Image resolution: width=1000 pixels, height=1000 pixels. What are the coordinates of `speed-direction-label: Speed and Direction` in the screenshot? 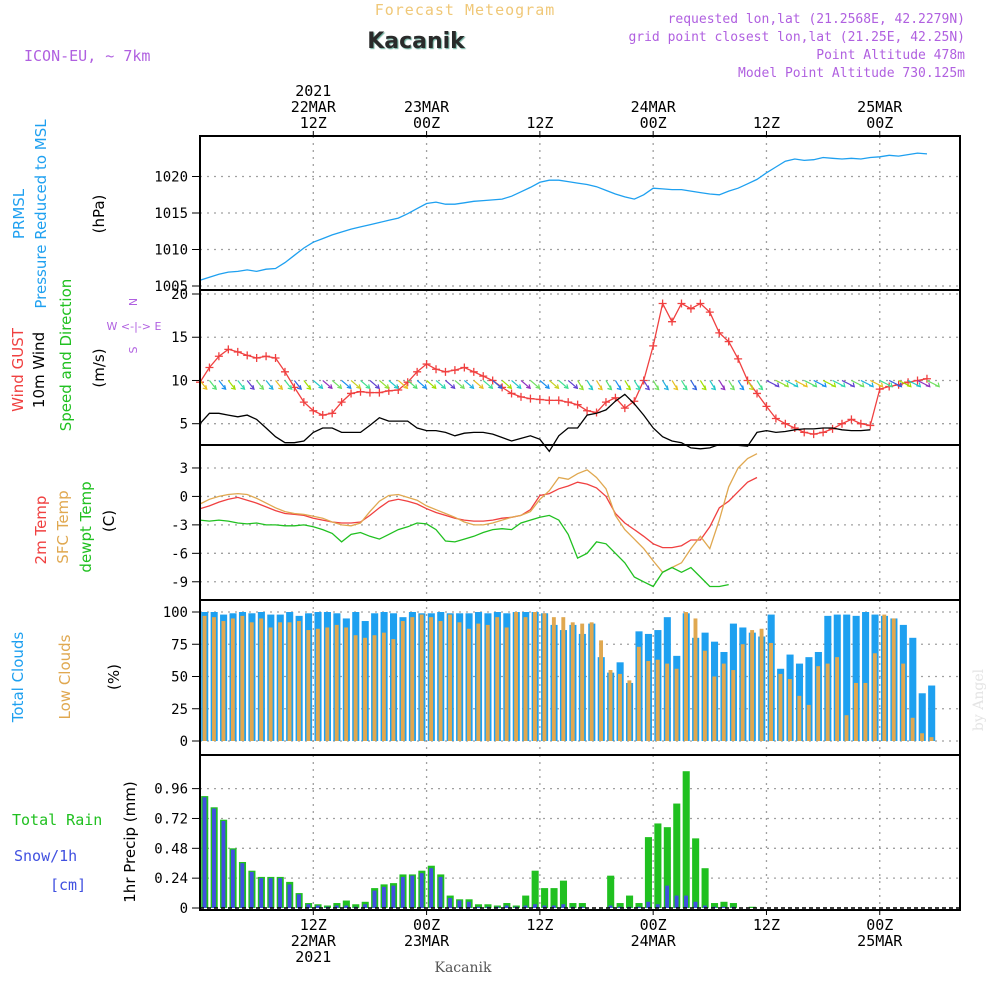 It's located at (66, 355).